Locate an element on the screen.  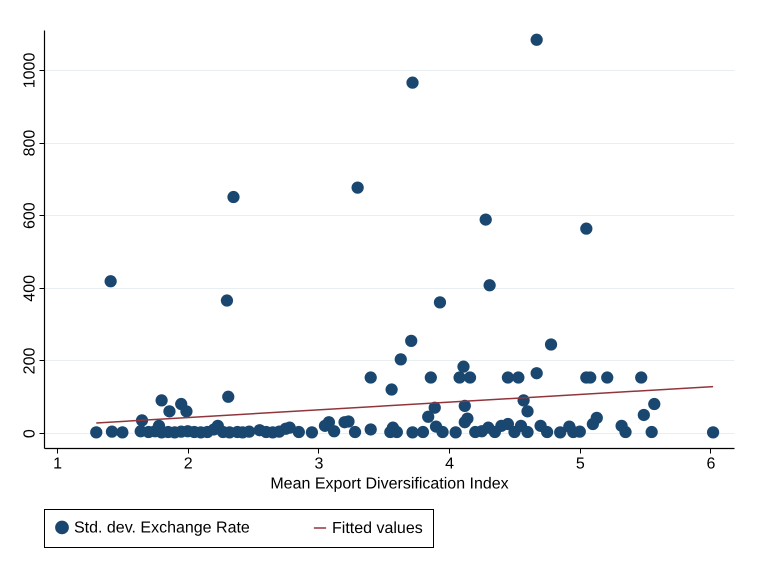
x-tick-label: 6 is located at coordinates (711, 464).